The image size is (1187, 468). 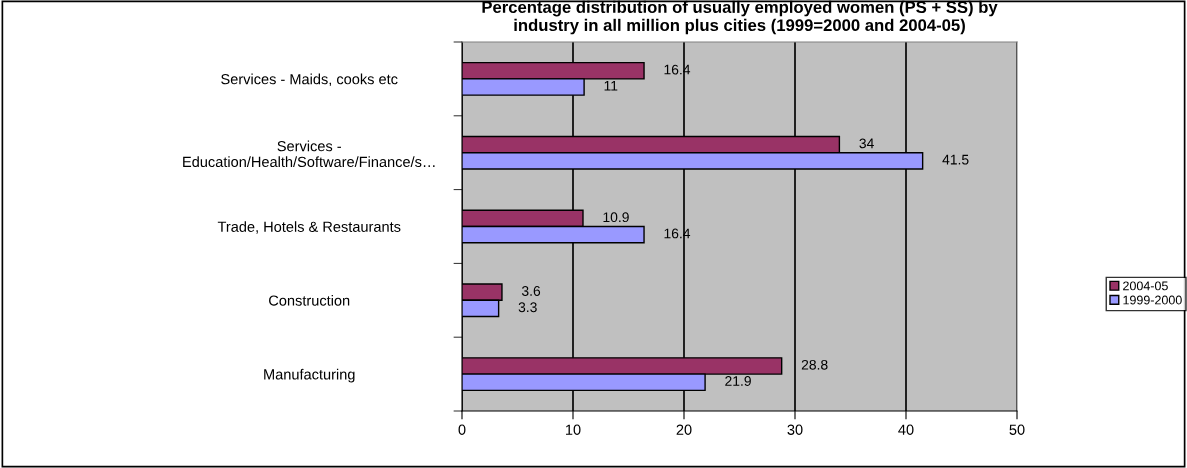 What do you see at coordinates (795, 429) in the screenshot?
I see `x-tick-label: 30` at bounding box center [795, 429].